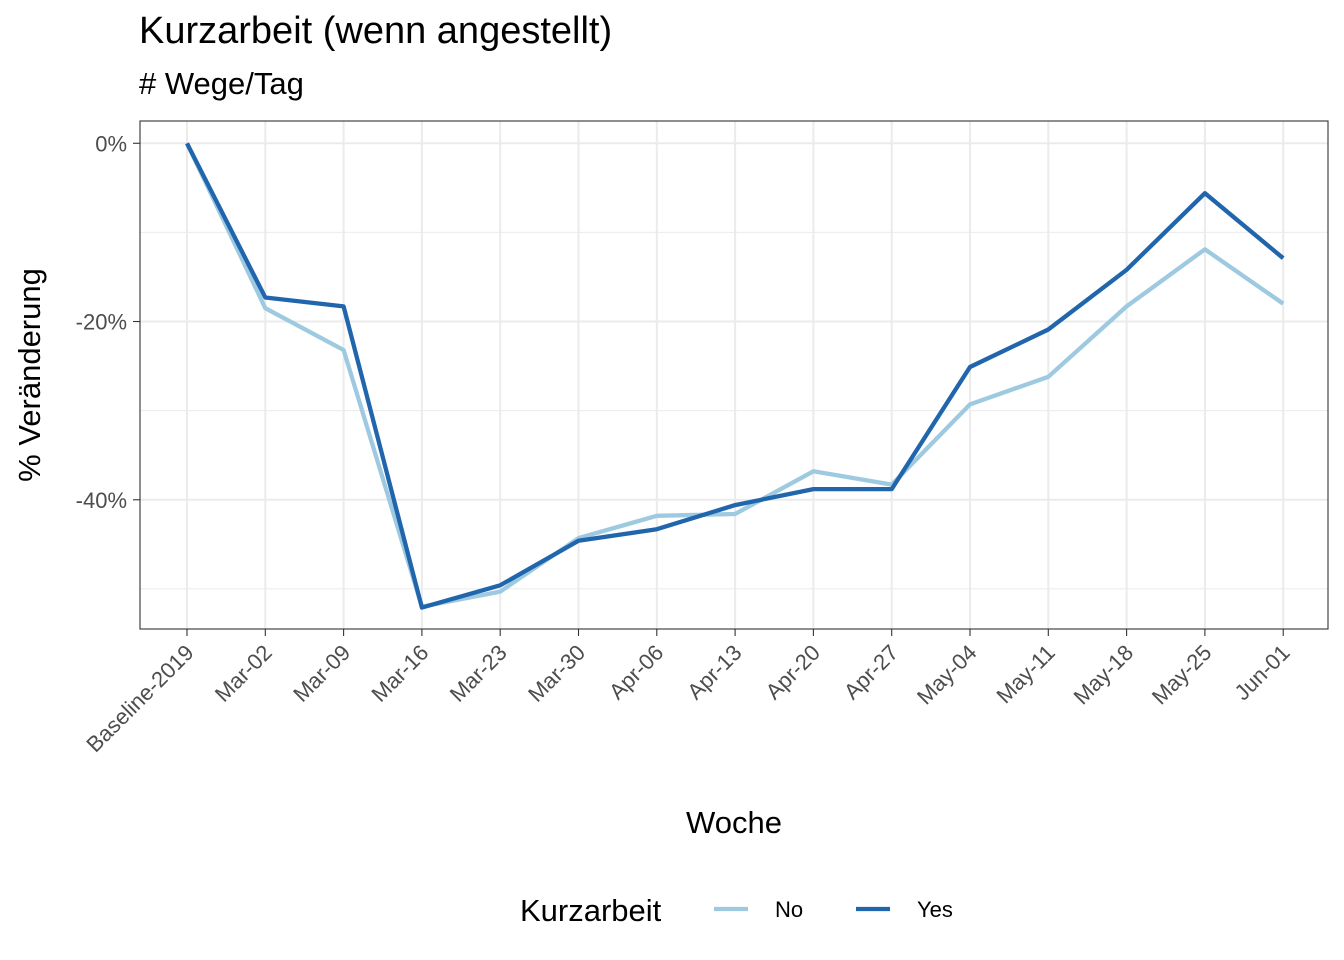  I want to click on chart-title: Kurzarbeit (wenn angestellt), so click(376, 31).